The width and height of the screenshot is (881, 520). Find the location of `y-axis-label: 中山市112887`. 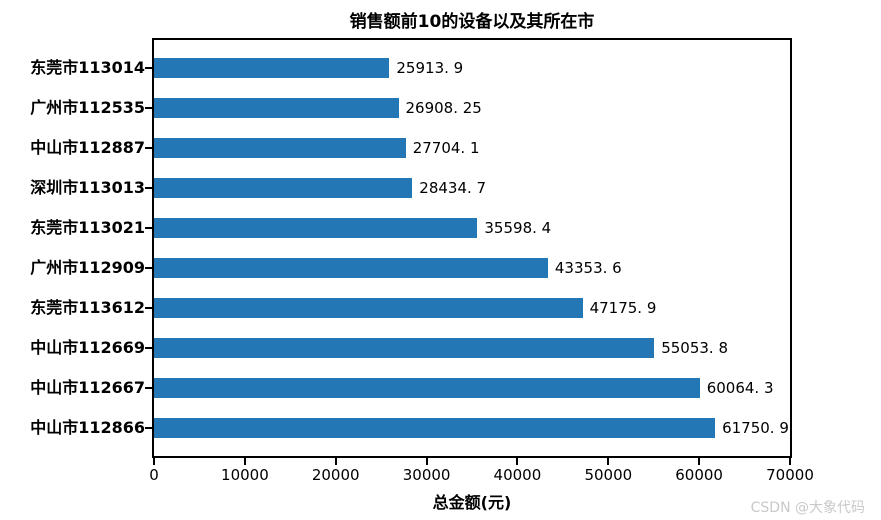

y-axis-label: 中山市112887 is located at coordinates (87, 147).